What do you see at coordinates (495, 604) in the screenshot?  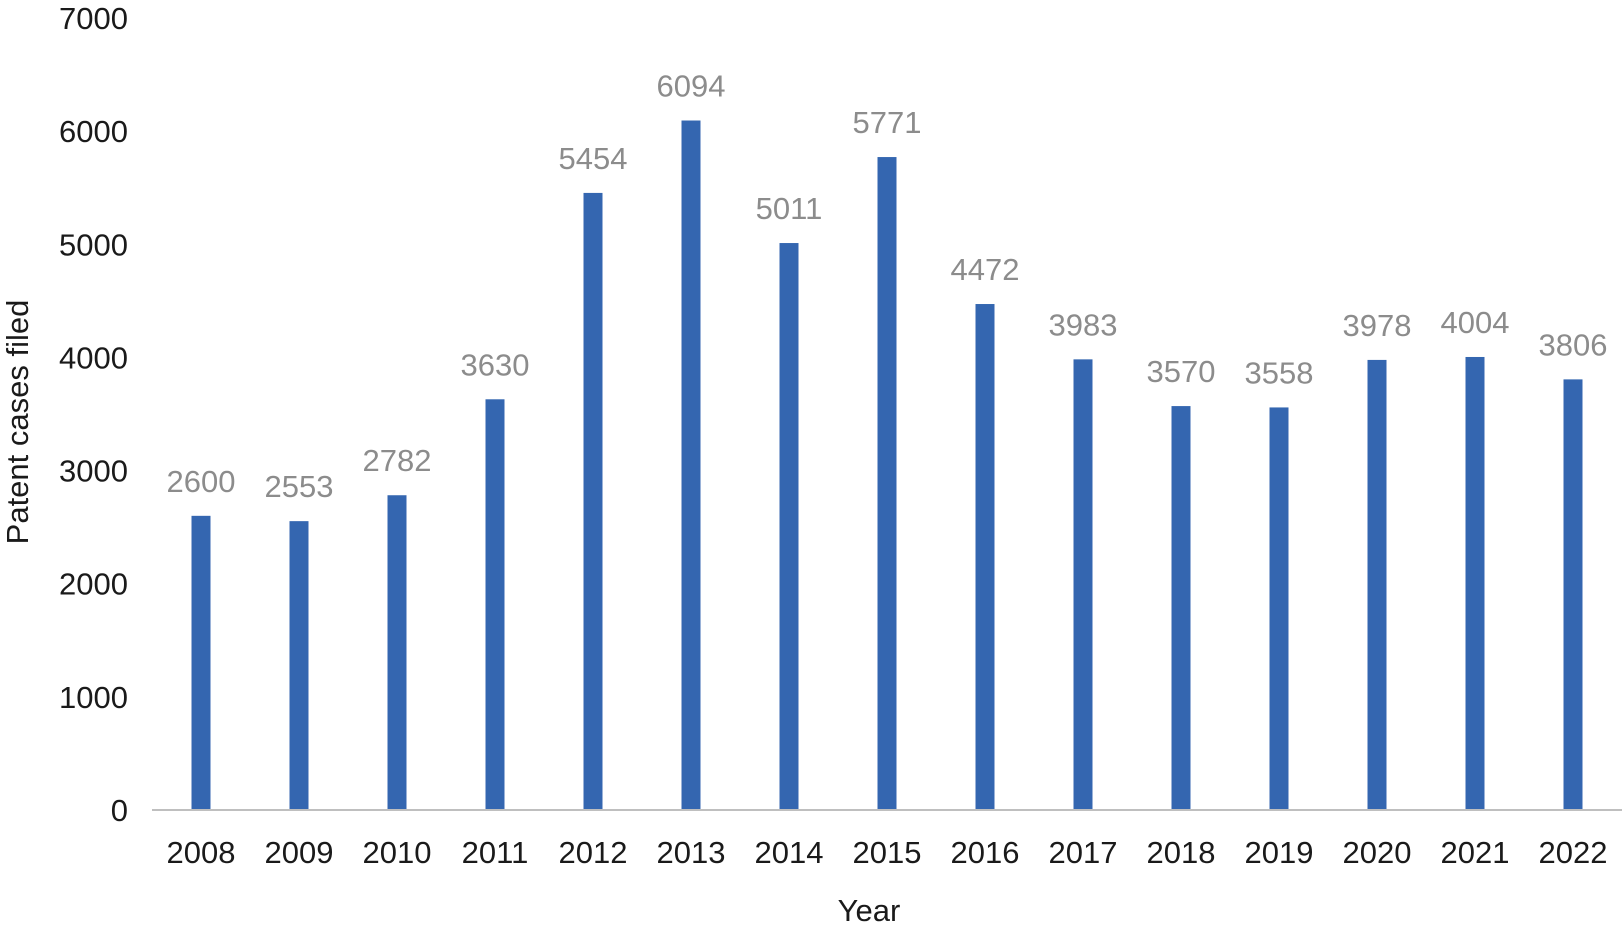 I see `bar-2011` at bounding box center [495, 604].